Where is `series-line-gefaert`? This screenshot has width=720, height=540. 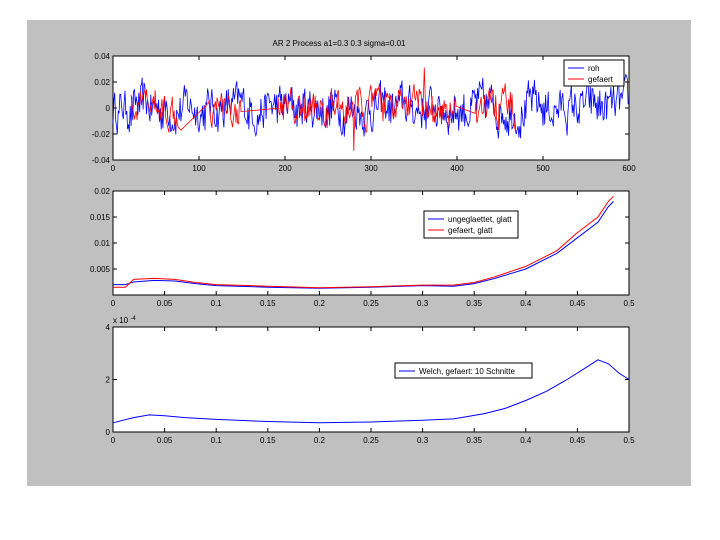
series-line-gefaert is located at coordinates (323, 109).